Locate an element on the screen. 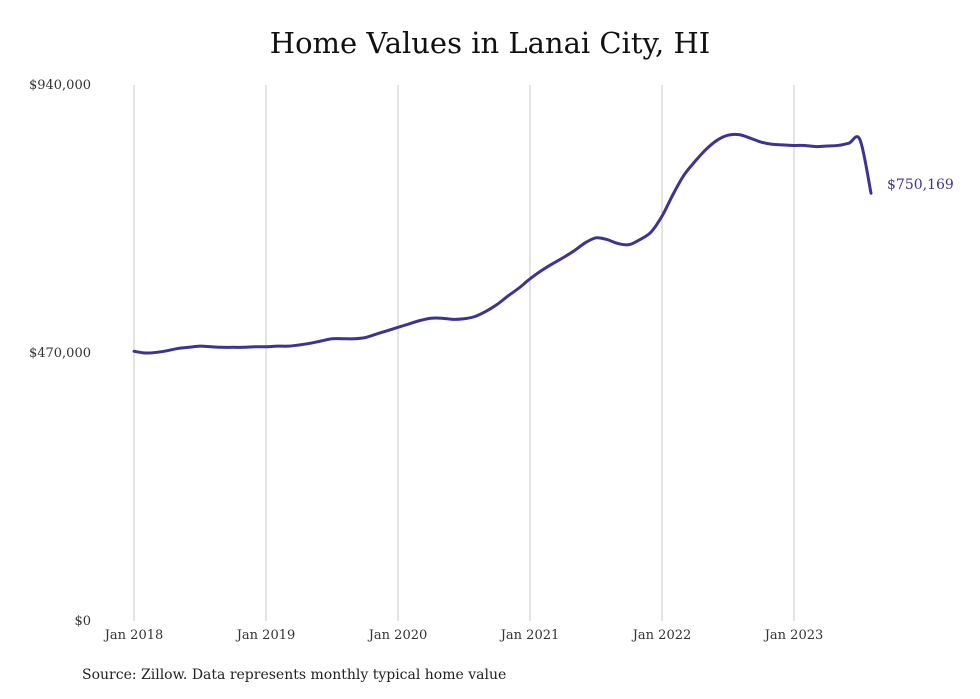 This screenshot has height=699, width=980. x-tick-label: Jan 2019 is located at coordinates (265, 635).